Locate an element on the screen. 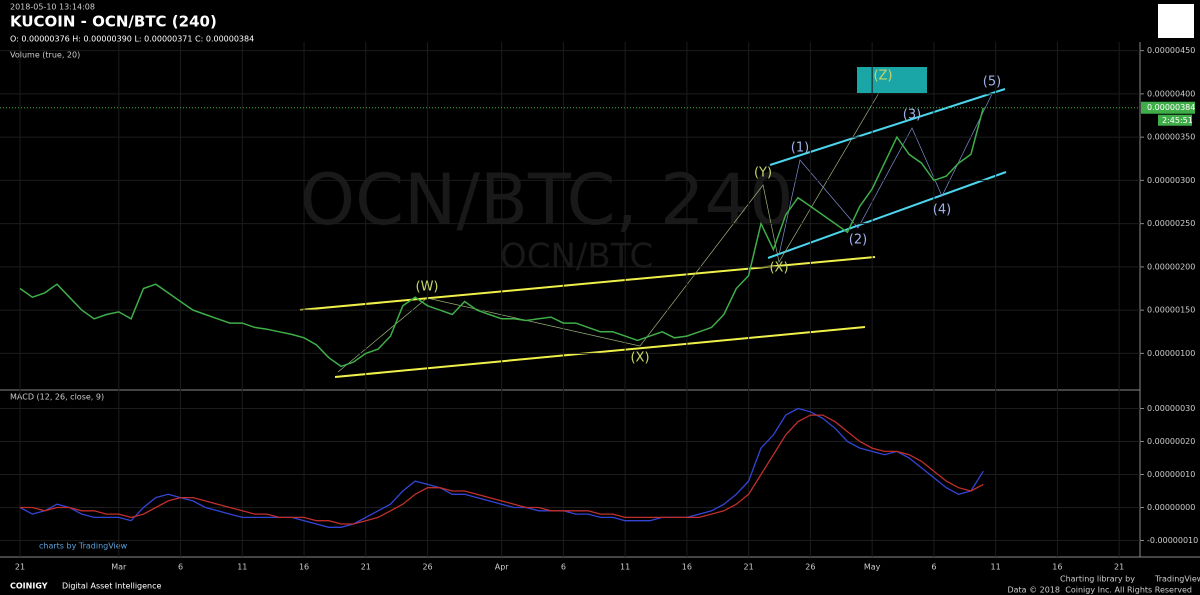 The height and width of the screenshot is (595, 1200). library-credit: Charting library by is located at coordinates (1097, 579).